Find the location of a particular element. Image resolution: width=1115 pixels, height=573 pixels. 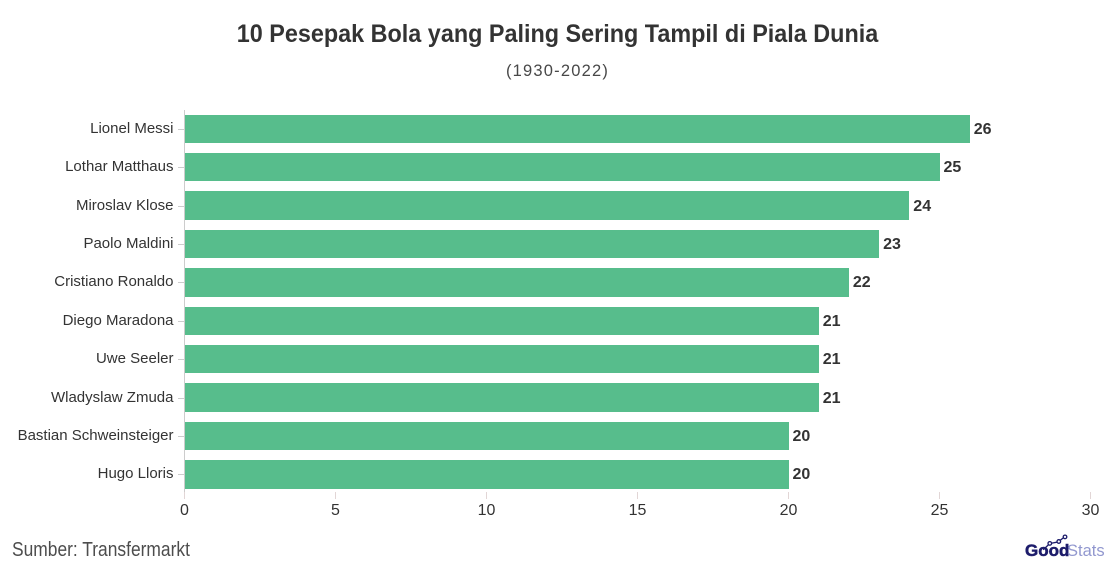

svg-text: Stats is located at coordinates (1086, 551).